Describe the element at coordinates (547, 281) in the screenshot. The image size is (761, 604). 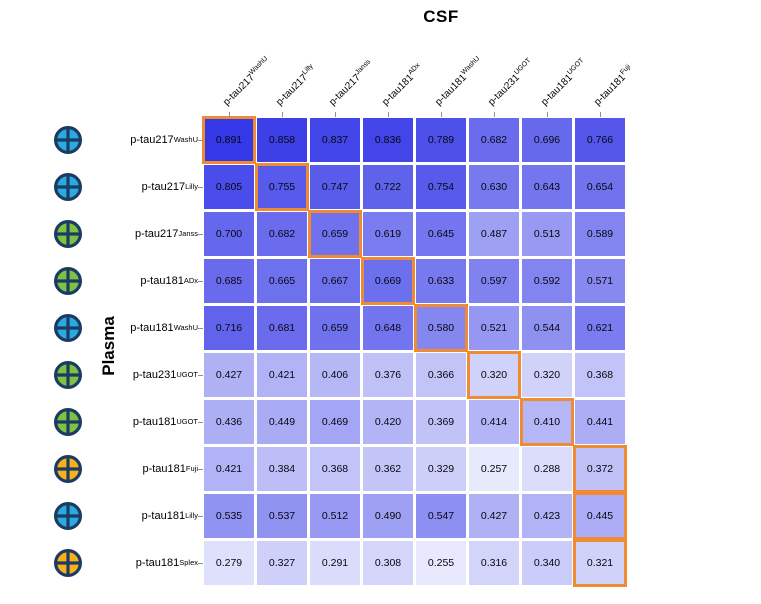
I see `heatmap-cell: 0.592` at that location.